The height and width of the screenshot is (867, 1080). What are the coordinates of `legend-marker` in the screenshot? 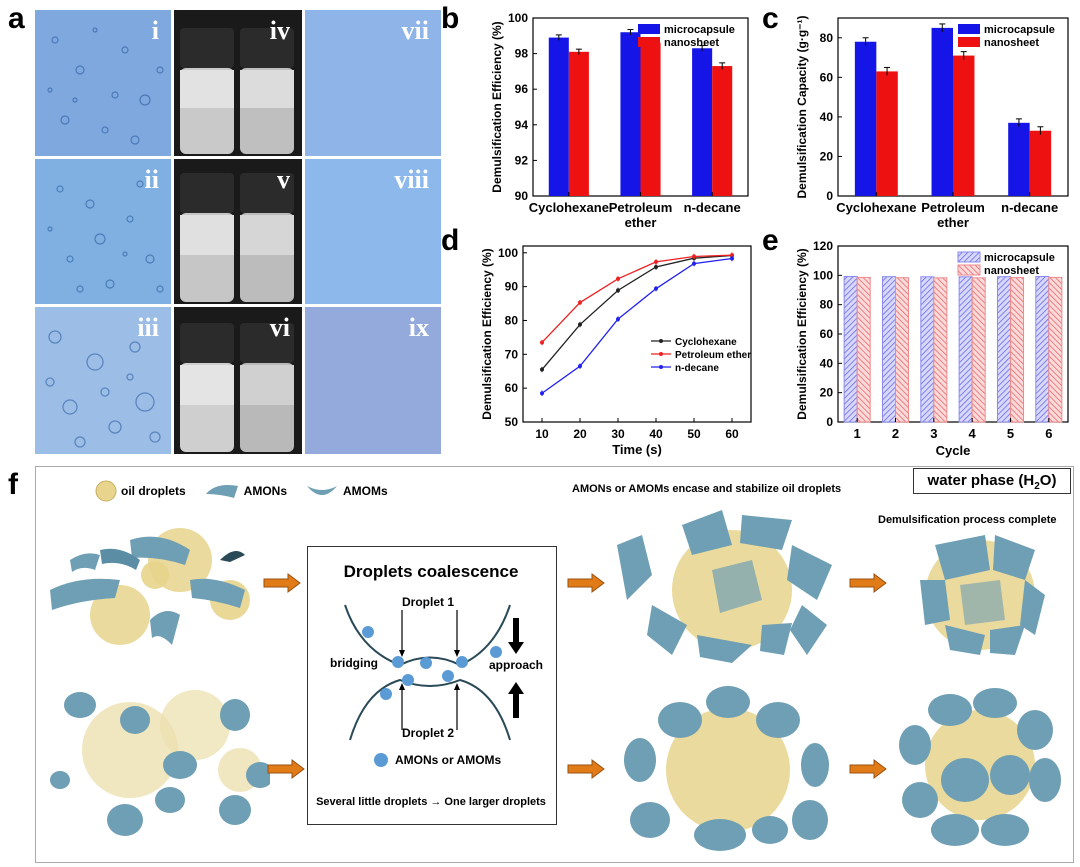 It's located at (661, 367).